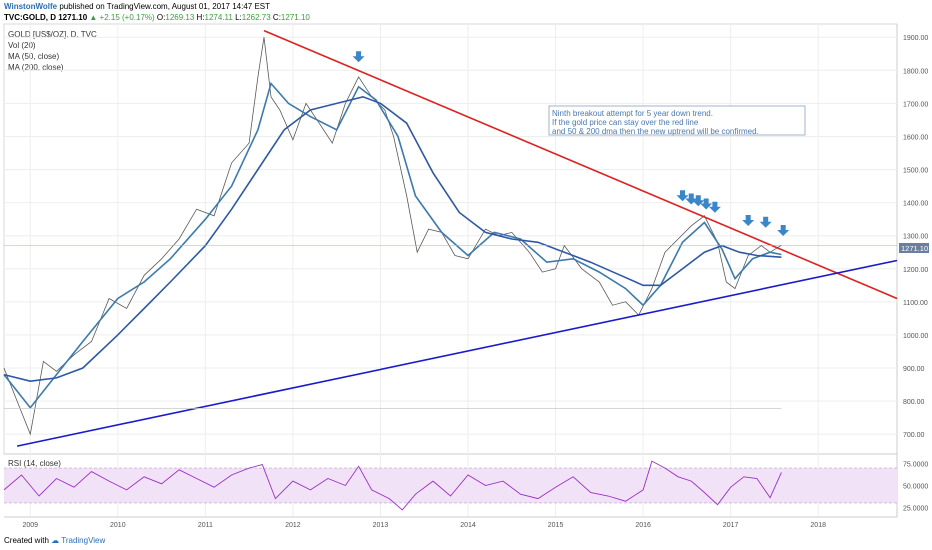 The image size is (932, 550). Describe the element at coordinates (915, 303) in the screenshot. I see `y-tick-label: 1100.00` at that location.